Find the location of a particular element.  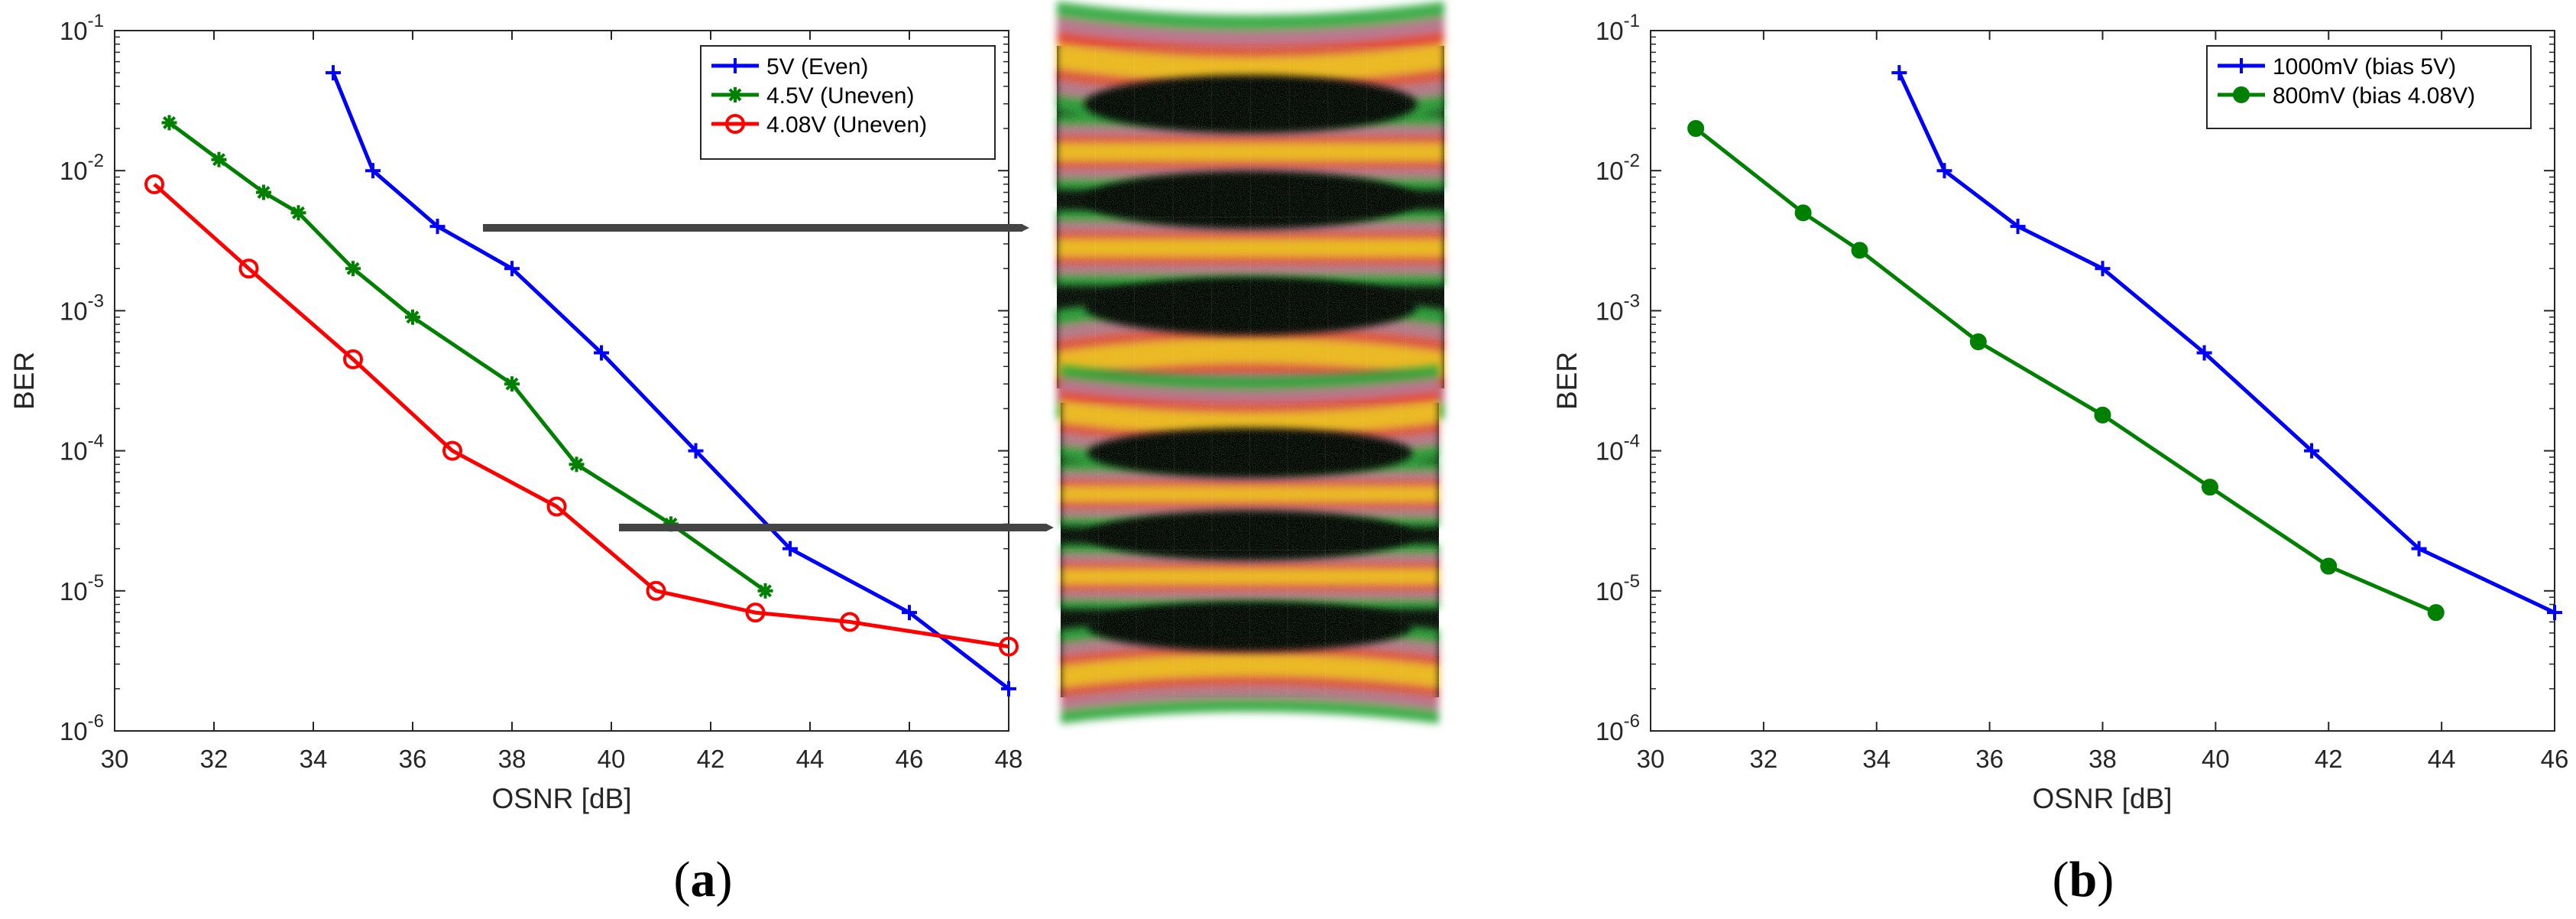

legend-entry: 4.5V (Uneven) is located at coordinates (812, 96).